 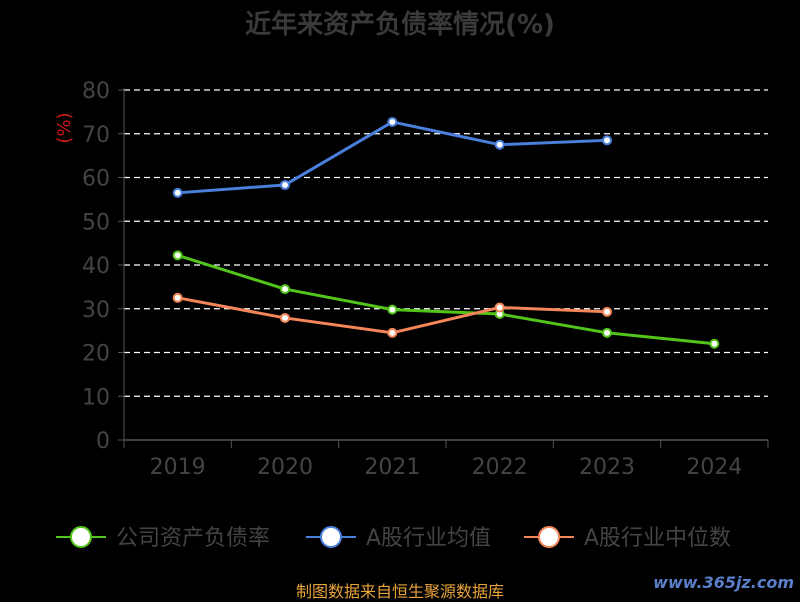 What do you see at coordinates (193, 538) in the screenshot?
I see `legend-label: 公司资产负债率` at bounding box center [193, 538].